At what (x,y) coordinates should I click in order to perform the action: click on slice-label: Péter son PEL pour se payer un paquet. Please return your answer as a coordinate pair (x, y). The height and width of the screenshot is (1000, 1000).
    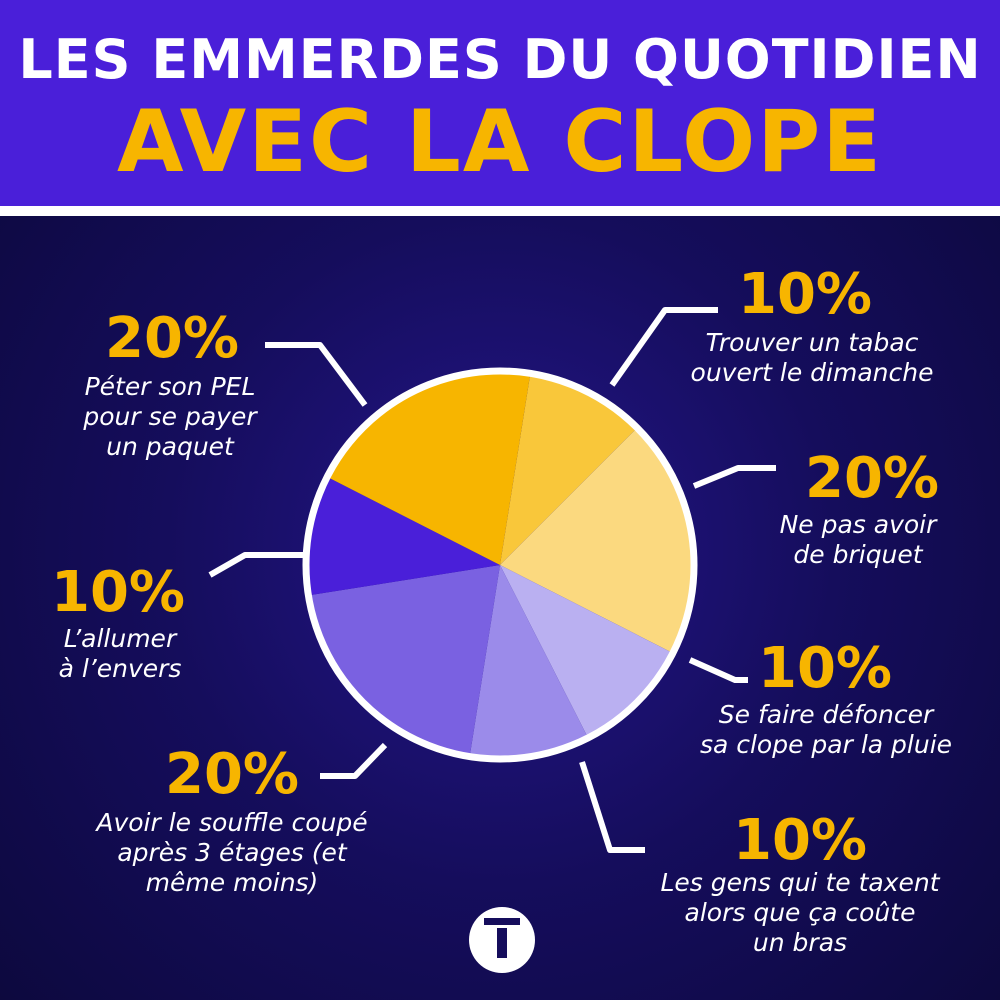
    Looking at the image, I should click on (170, 416).